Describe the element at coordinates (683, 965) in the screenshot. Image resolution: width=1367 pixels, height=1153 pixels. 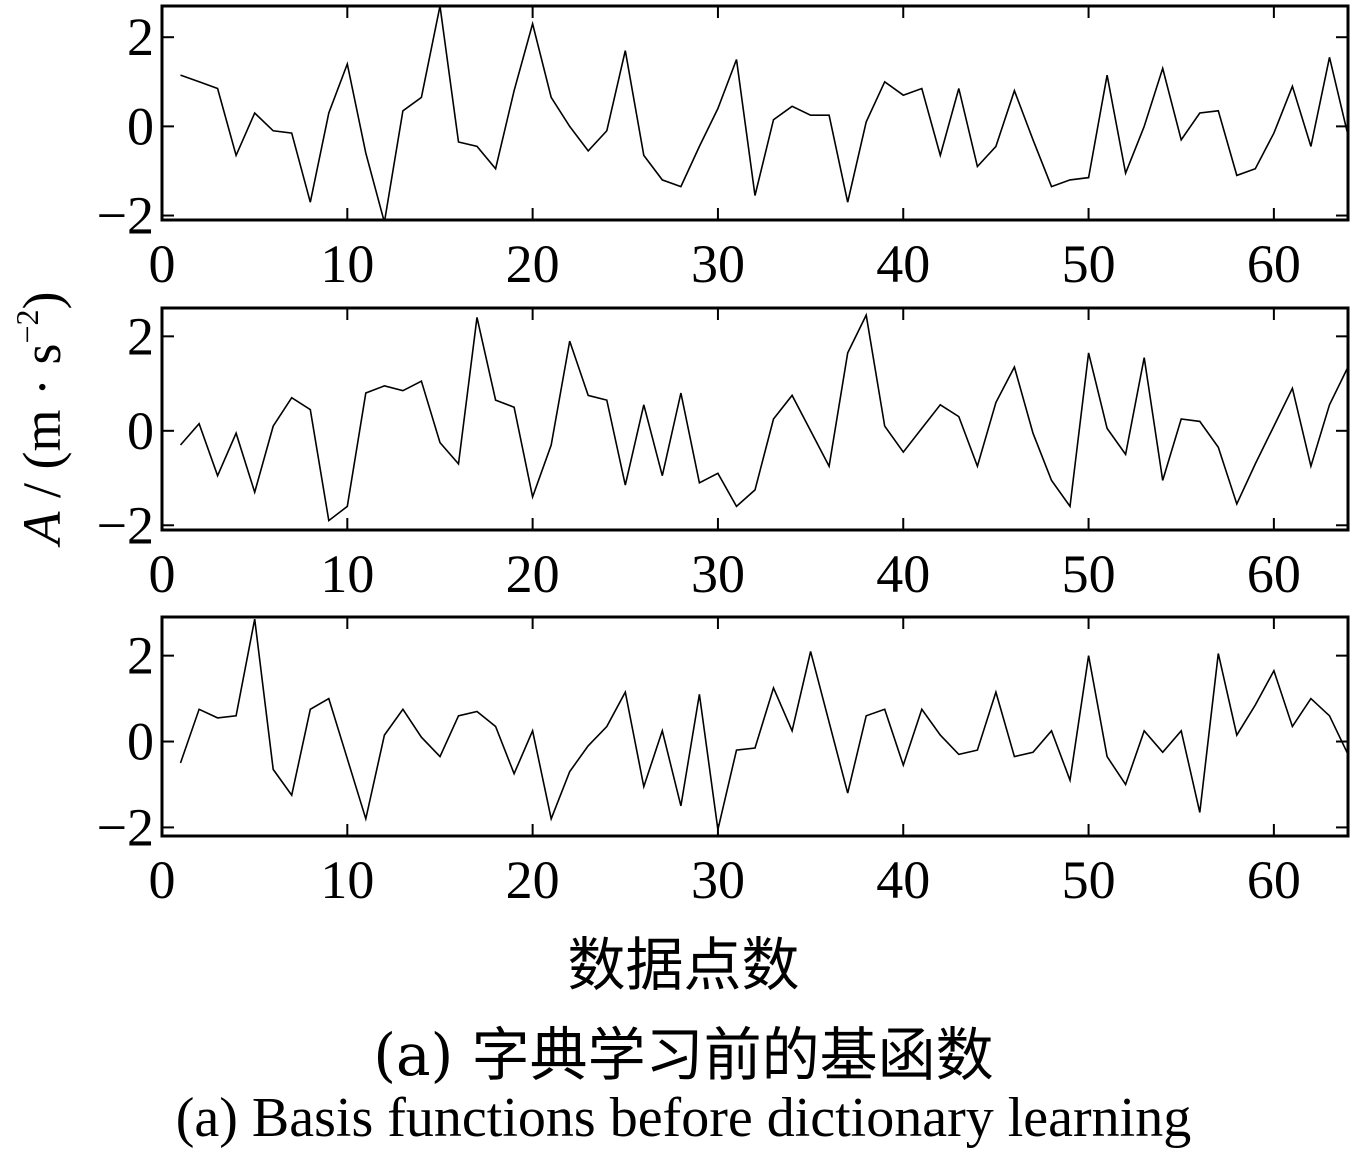
I see `x-axis-label: 数据点数` at that location.